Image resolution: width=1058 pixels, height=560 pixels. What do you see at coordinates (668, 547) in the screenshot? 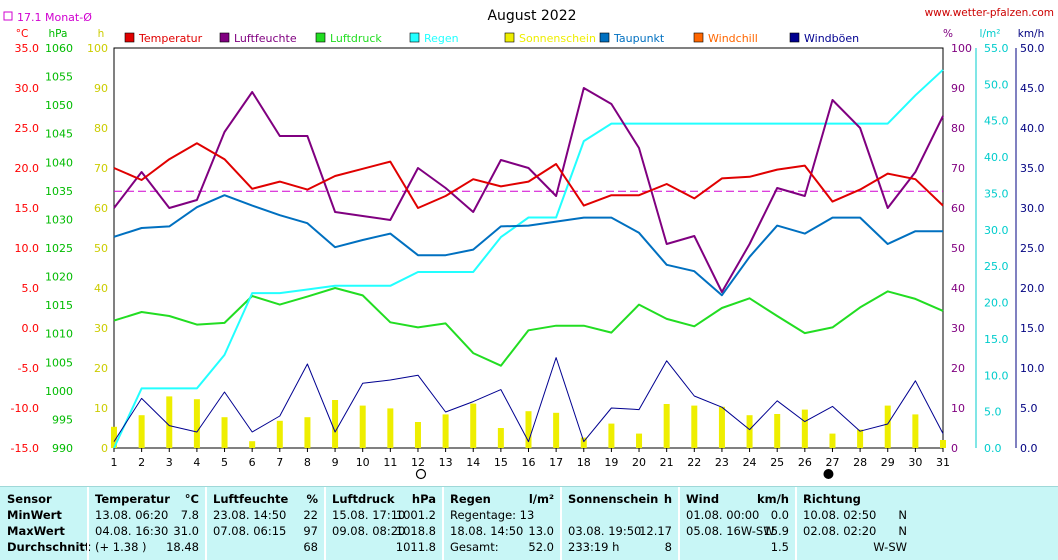
I see `sunshine-avg: 8` at bounding box center [668, 547].